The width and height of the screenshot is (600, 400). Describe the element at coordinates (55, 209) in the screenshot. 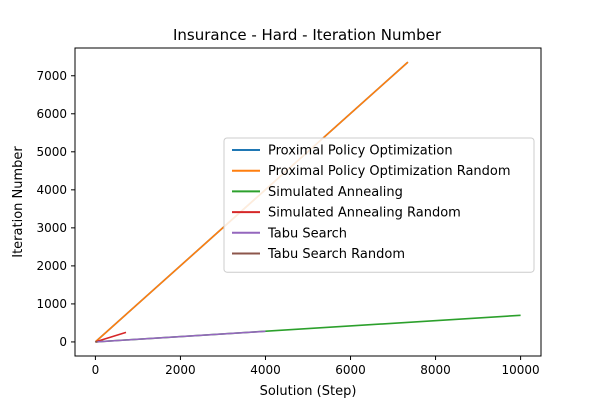

I see `y-axis: 0 1000 2000 3000 4000 5000 6000 7000` at that location.